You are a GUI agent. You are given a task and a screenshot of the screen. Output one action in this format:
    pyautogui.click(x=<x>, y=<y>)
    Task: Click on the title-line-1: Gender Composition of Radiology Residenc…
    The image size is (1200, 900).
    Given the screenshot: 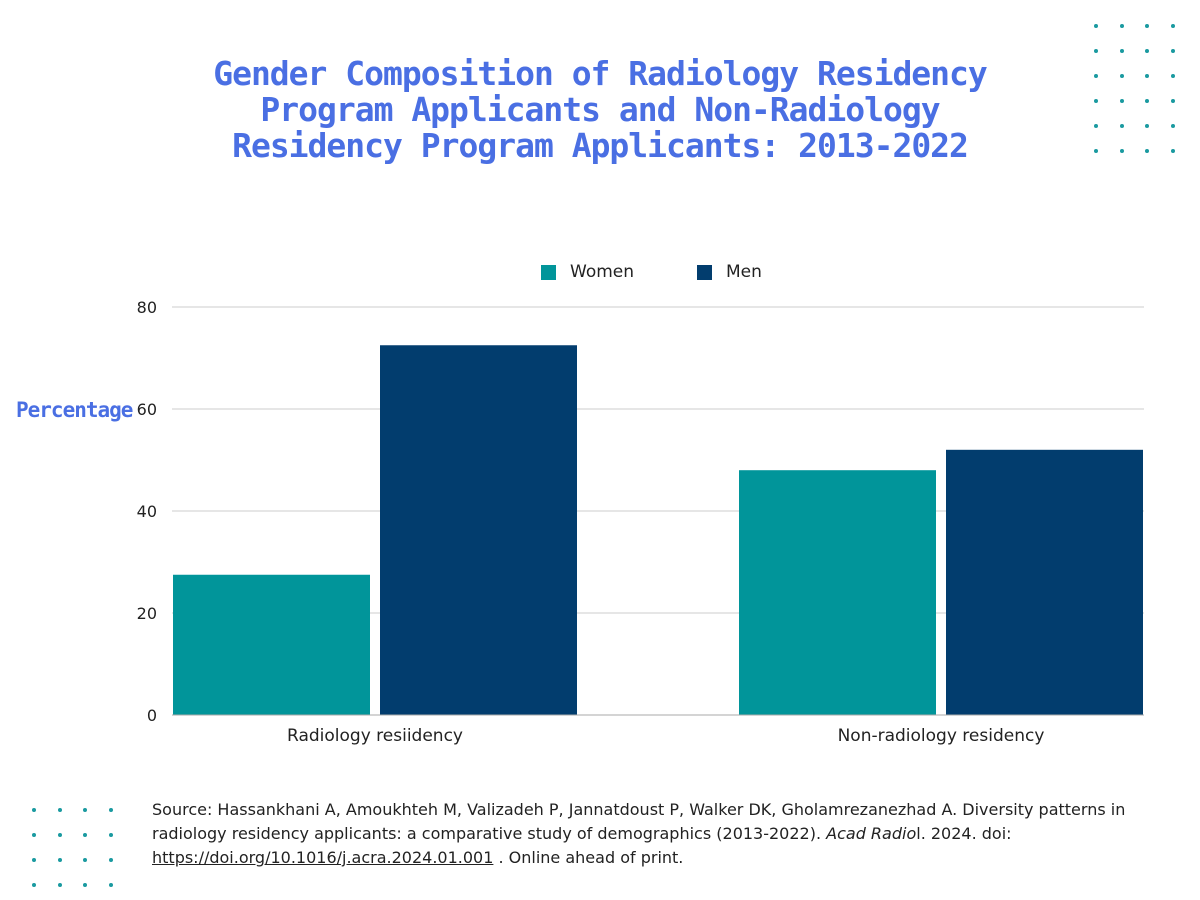 What is the action you would take?
    pyautogui.click(x=600, y=73)
    